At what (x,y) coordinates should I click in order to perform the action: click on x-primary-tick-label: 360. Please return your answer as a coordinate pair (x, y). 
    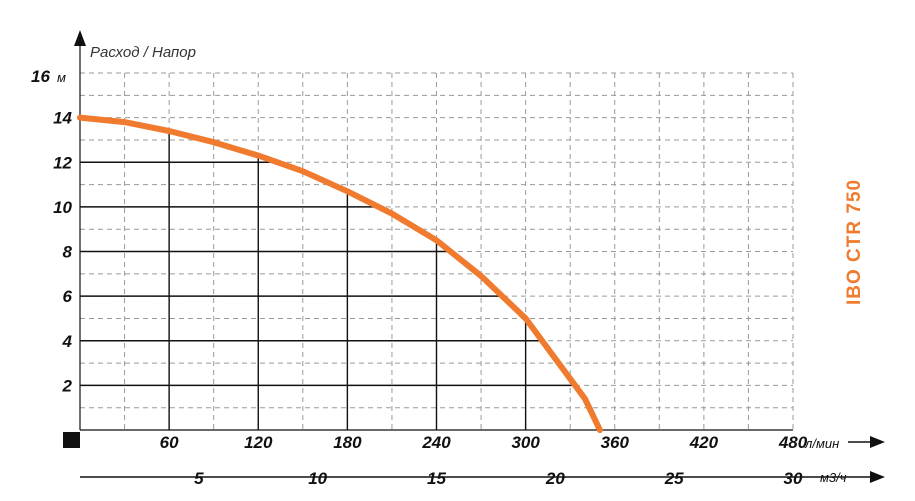
    Looking at the image, I should click on (615, 442).